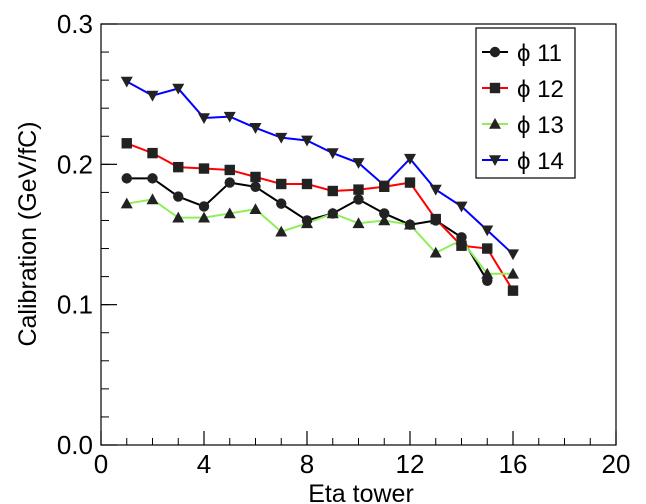 This screenshot has width=646, height=504. Describe the element at coordinates (513, 464) in the screenshot. I see `x-tick-label: 16` at that location.